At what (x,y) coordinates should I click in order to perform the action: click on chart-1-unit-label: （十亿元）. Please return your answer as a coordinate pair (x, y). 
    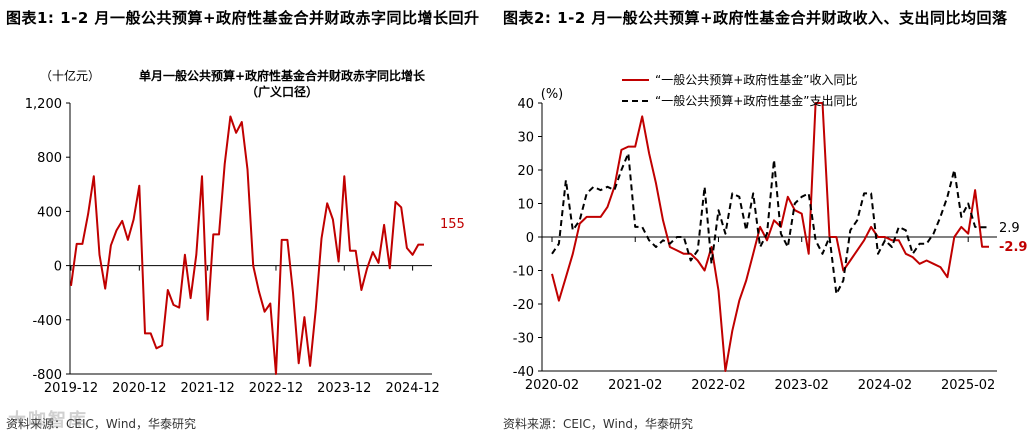
    Looking at the image, I should click on (70, 75).